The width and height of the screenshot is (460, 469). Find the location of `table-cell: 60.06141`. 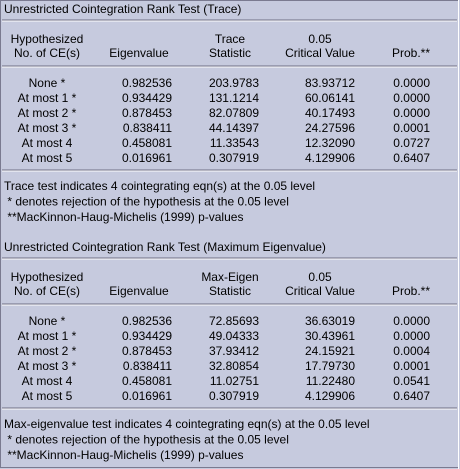

table-cell: 60.06141 is located at coordinates (330, 98).